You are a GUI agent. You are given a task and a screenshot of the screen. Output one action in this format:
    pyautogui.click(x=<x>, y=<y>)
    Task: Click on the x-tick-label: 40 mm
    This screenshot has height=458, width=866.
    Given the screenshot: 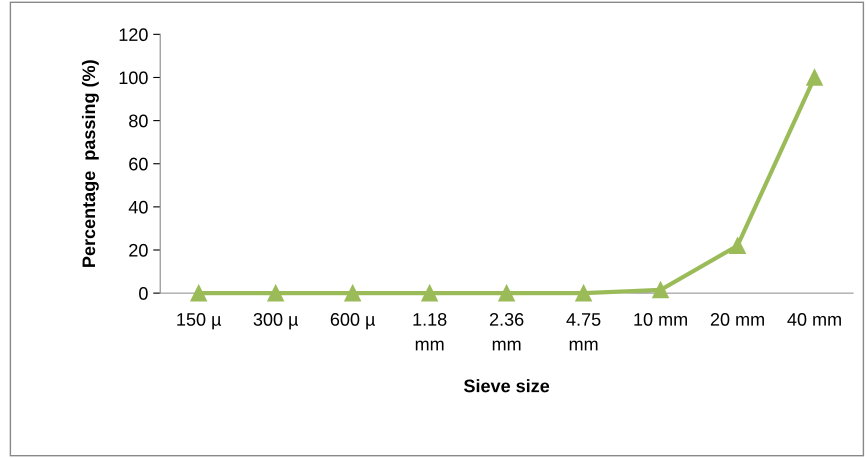 What is the action you would take?
    pyautogui.click(x=814, y=319)
    